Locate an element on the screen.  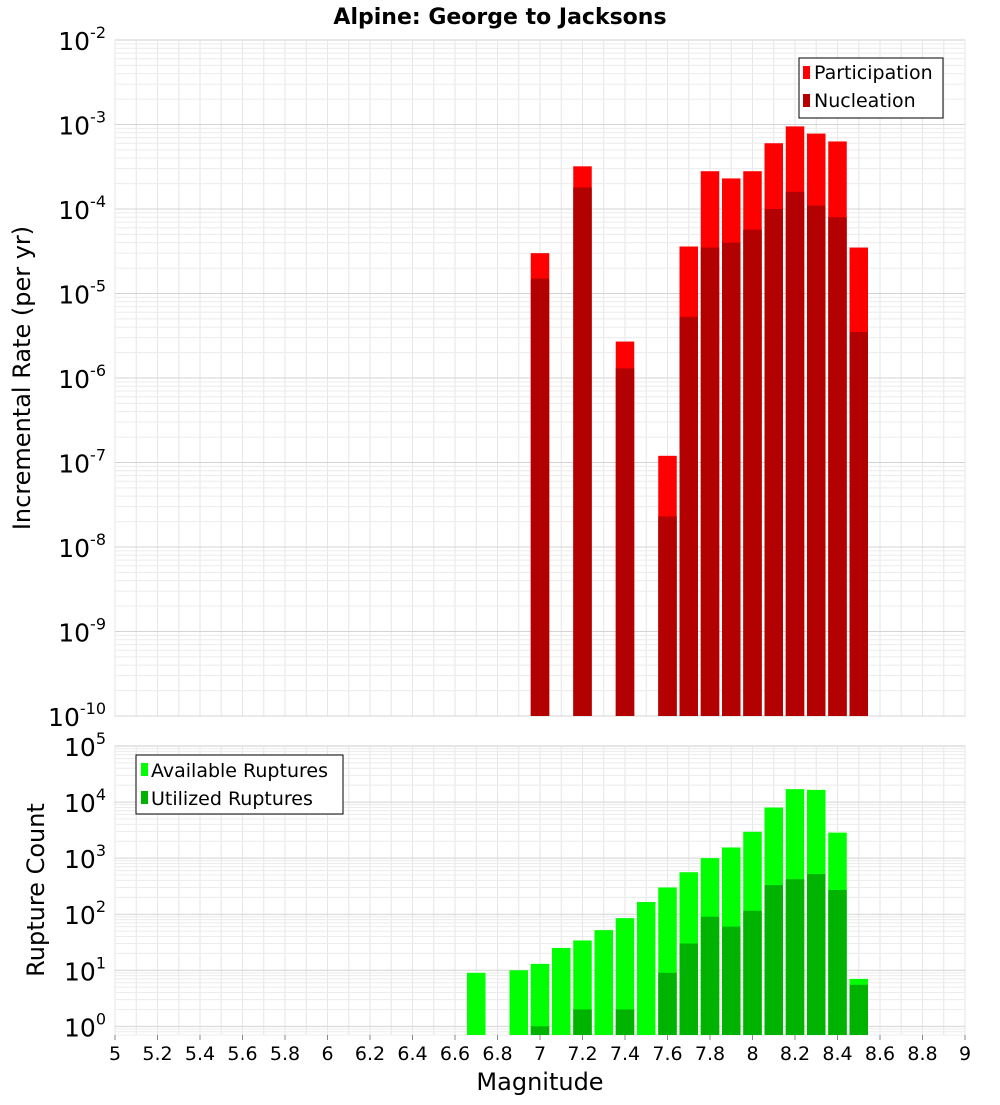
count-y-tick-label: 10⁴ is located at coordinates (85, 801).